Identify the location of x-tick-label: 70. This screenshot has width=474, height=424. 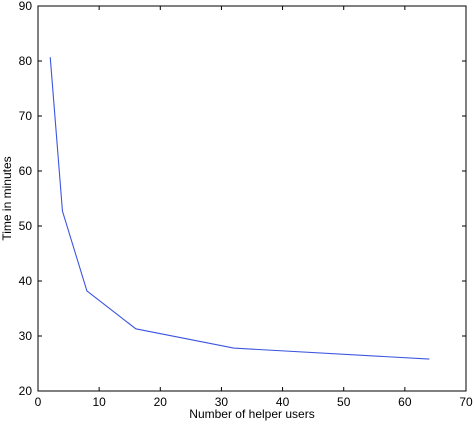
(466, 402).